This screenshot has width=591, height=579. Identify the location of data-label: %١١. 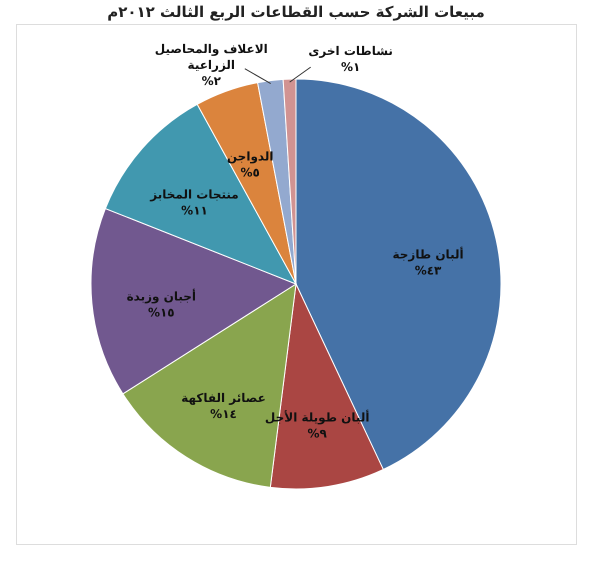
(194, 211).